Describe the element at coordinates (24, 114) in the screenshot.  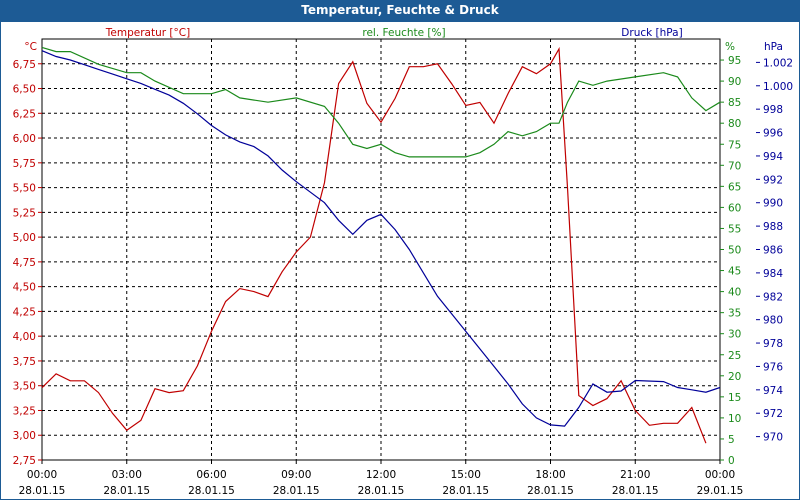
I see `temperature-tick-label: 6,25` at that location.